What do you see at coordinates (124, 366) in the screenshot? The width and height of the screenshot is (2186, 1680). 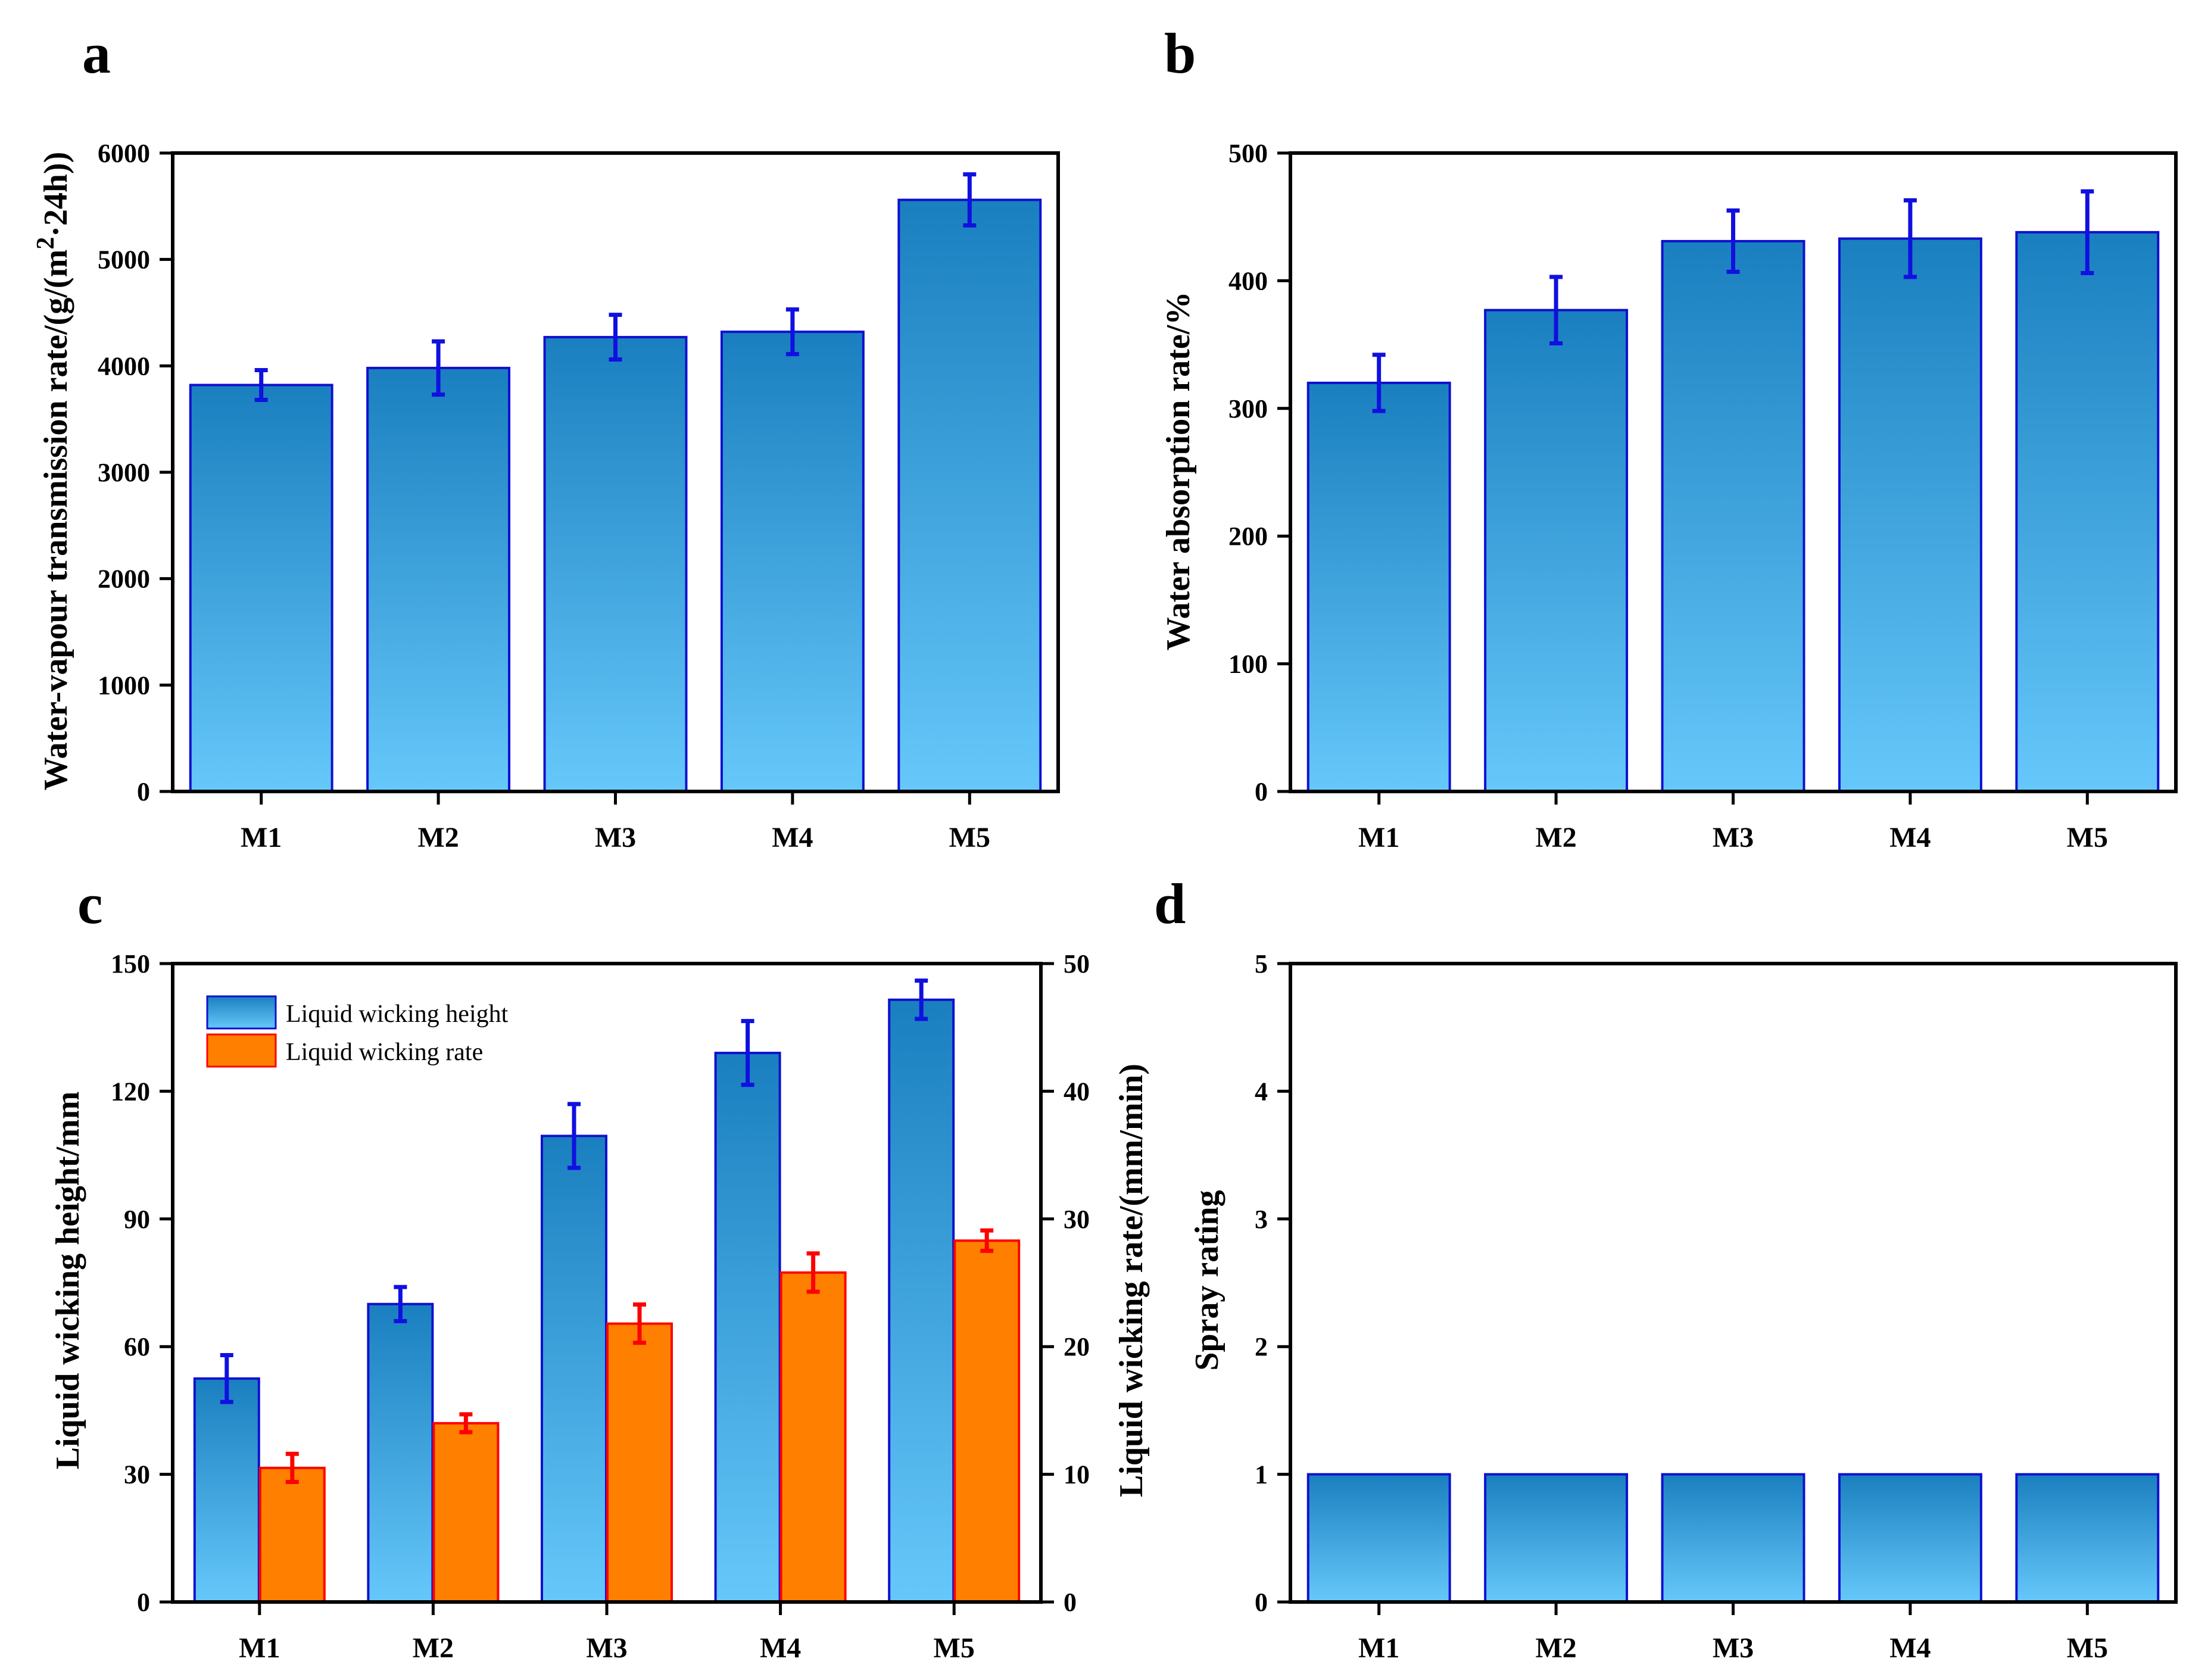 I see `panel-a-ytick-label: 4000` at bounding box center [124, 366].